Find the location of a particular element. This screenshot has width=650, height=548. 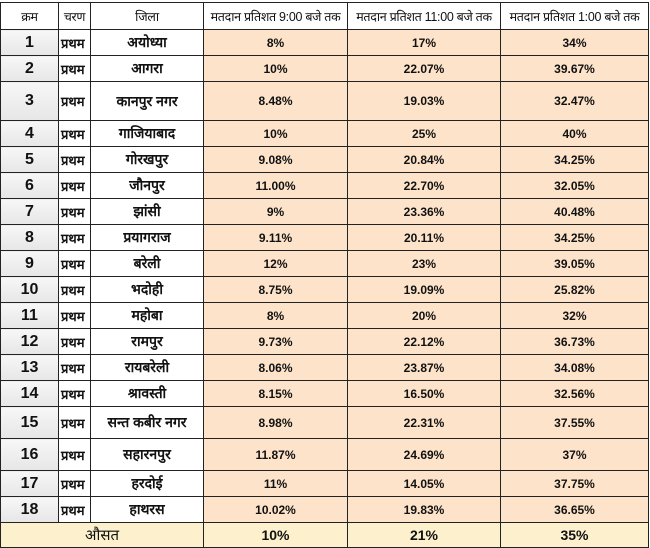

pct-9am-cell: 9.11% is located at coordinates (275, 237).